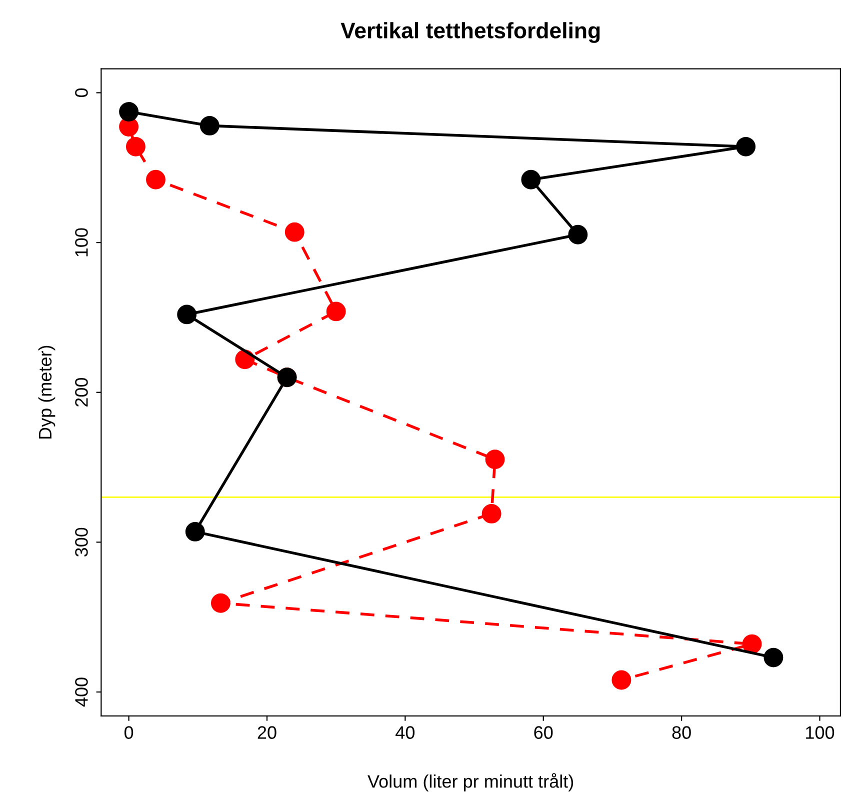  I want to click on y-tick-label: 200, so click(81, 392).